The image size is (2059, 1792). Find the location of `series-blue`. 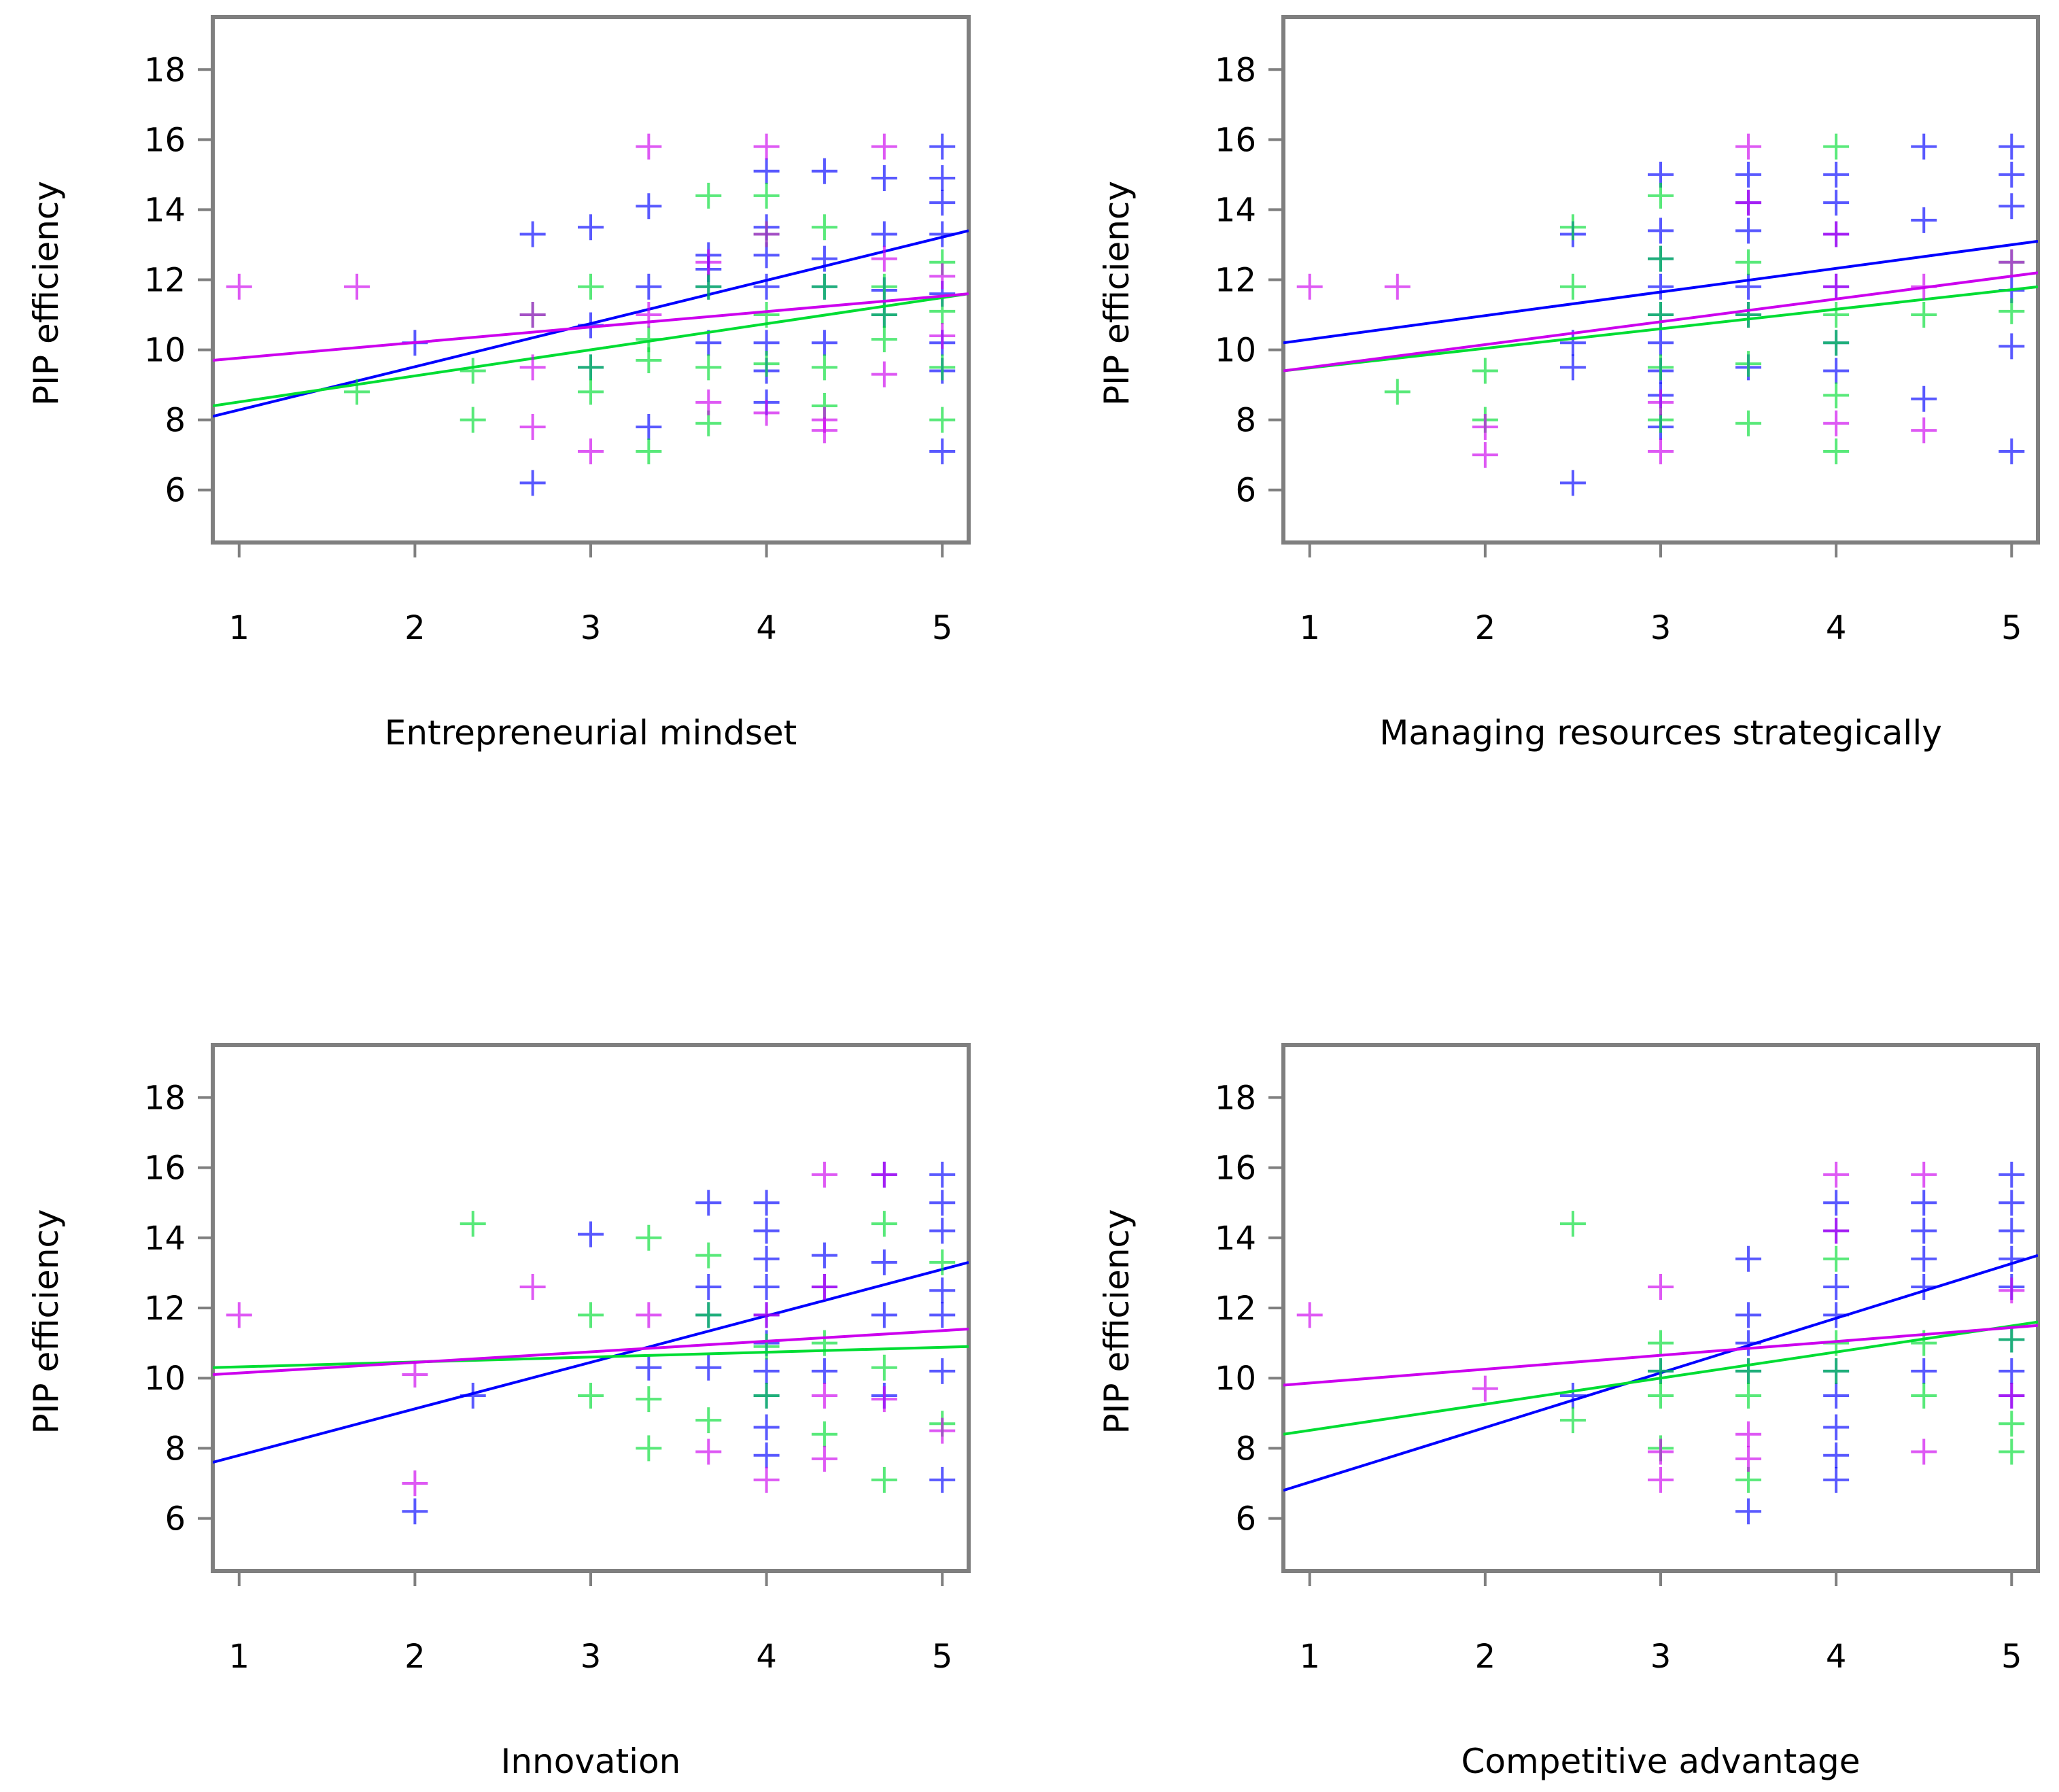

series-blue is located at coordinates (591, 1343).